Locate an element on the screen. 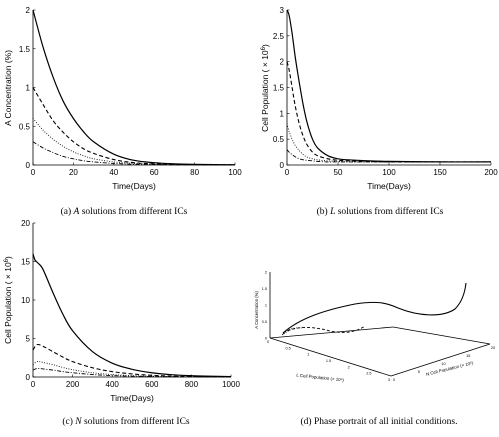 The width and height of the screenshot is (499, 437). panel-d-xtick-label: 2 is located at coordinates (349, 367).